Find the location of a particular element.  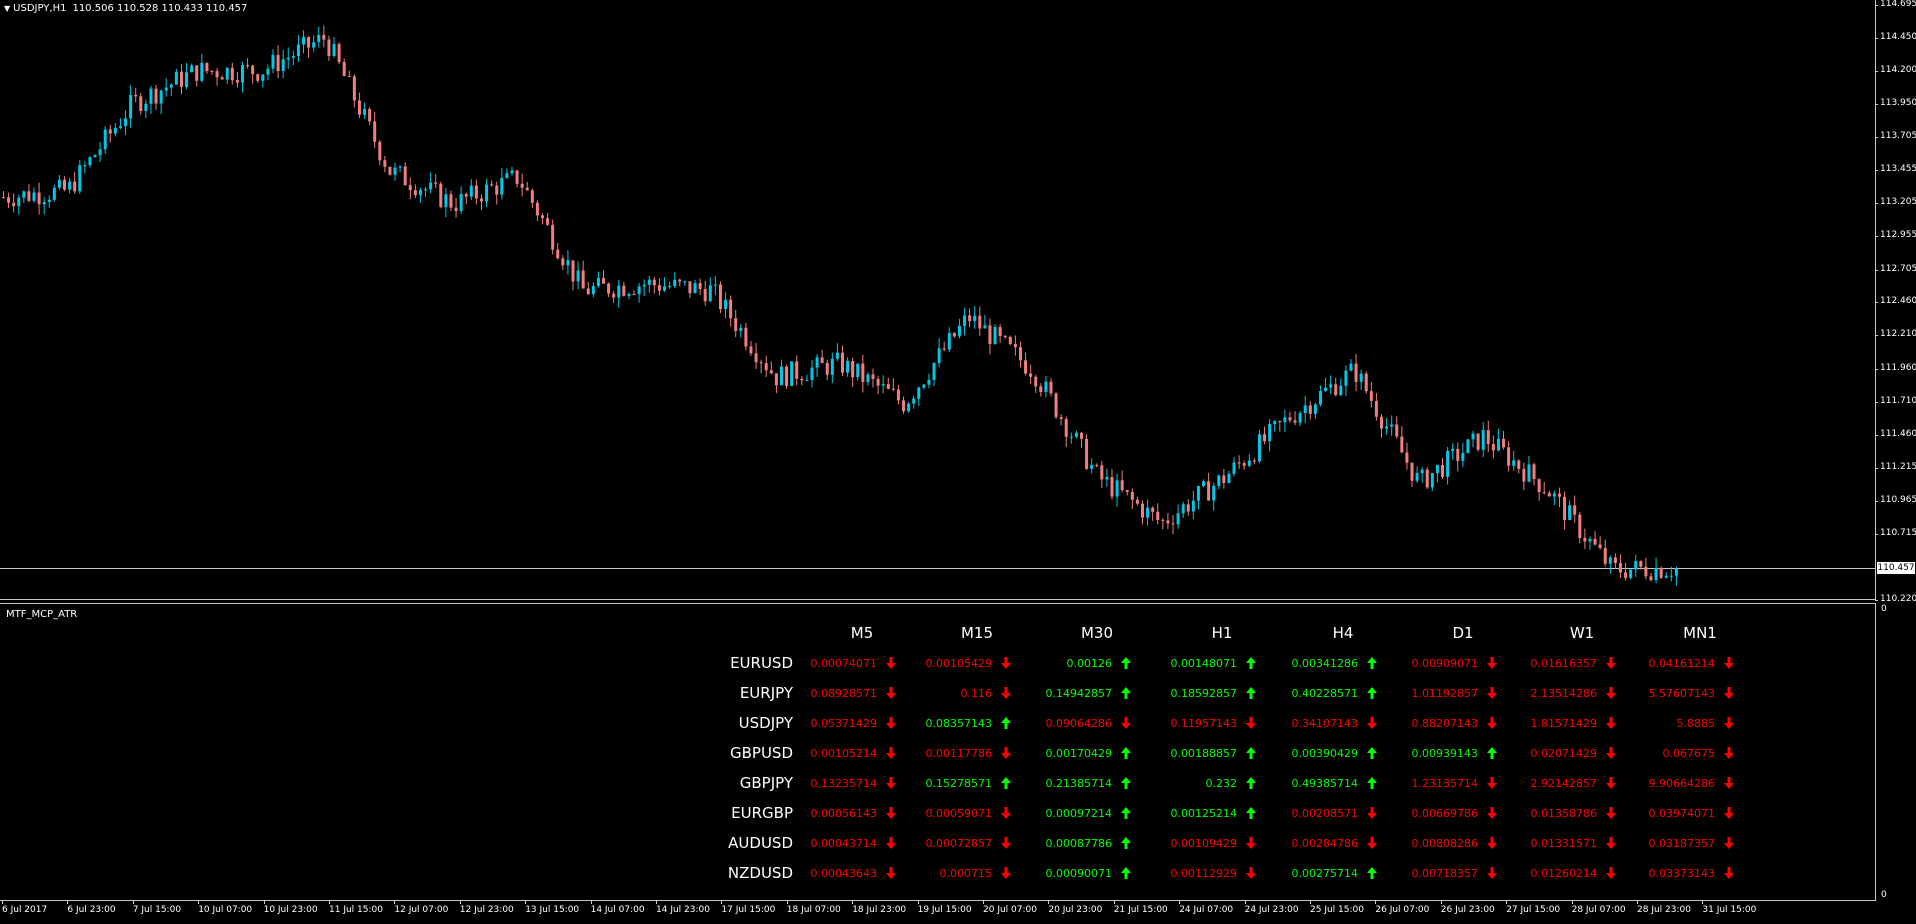

price-tick: 114.695 is located at coordinates (1895, 4).